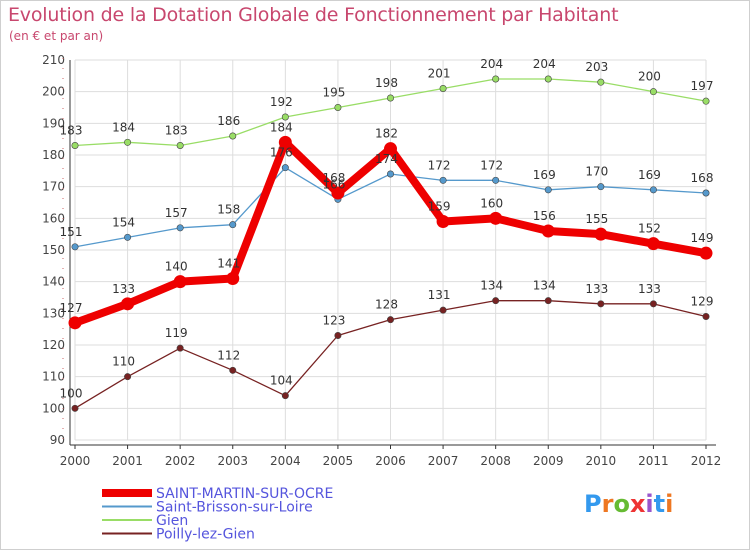  What do you see at coordinates (244, 494) in the screenshot?
I see `legend-label: SAINT-MARTIN-SUR-OCRE` at bounding box center [244, 494].